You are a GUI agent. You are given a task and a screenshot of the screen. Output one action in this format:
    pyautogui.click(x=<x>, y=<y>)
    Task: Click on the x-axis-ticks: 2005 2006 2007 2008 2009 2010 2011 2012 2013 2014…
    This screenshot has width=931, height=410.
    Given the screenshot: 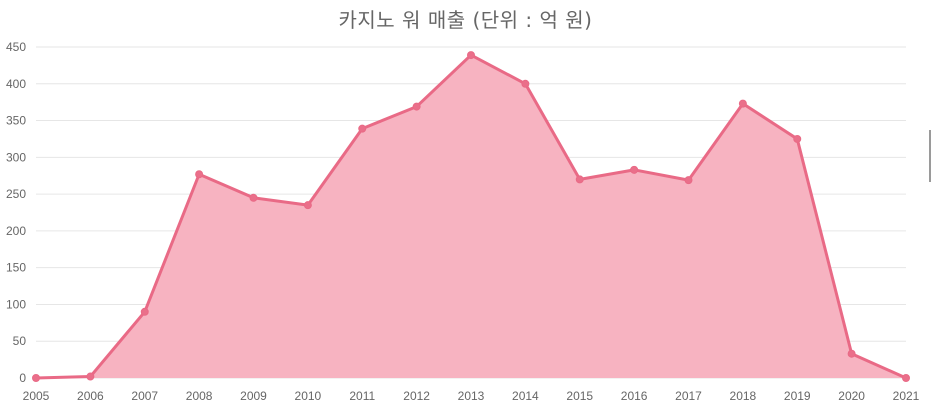 What is the action you would take?
    pyautogui.click(x=471, y=396)
    